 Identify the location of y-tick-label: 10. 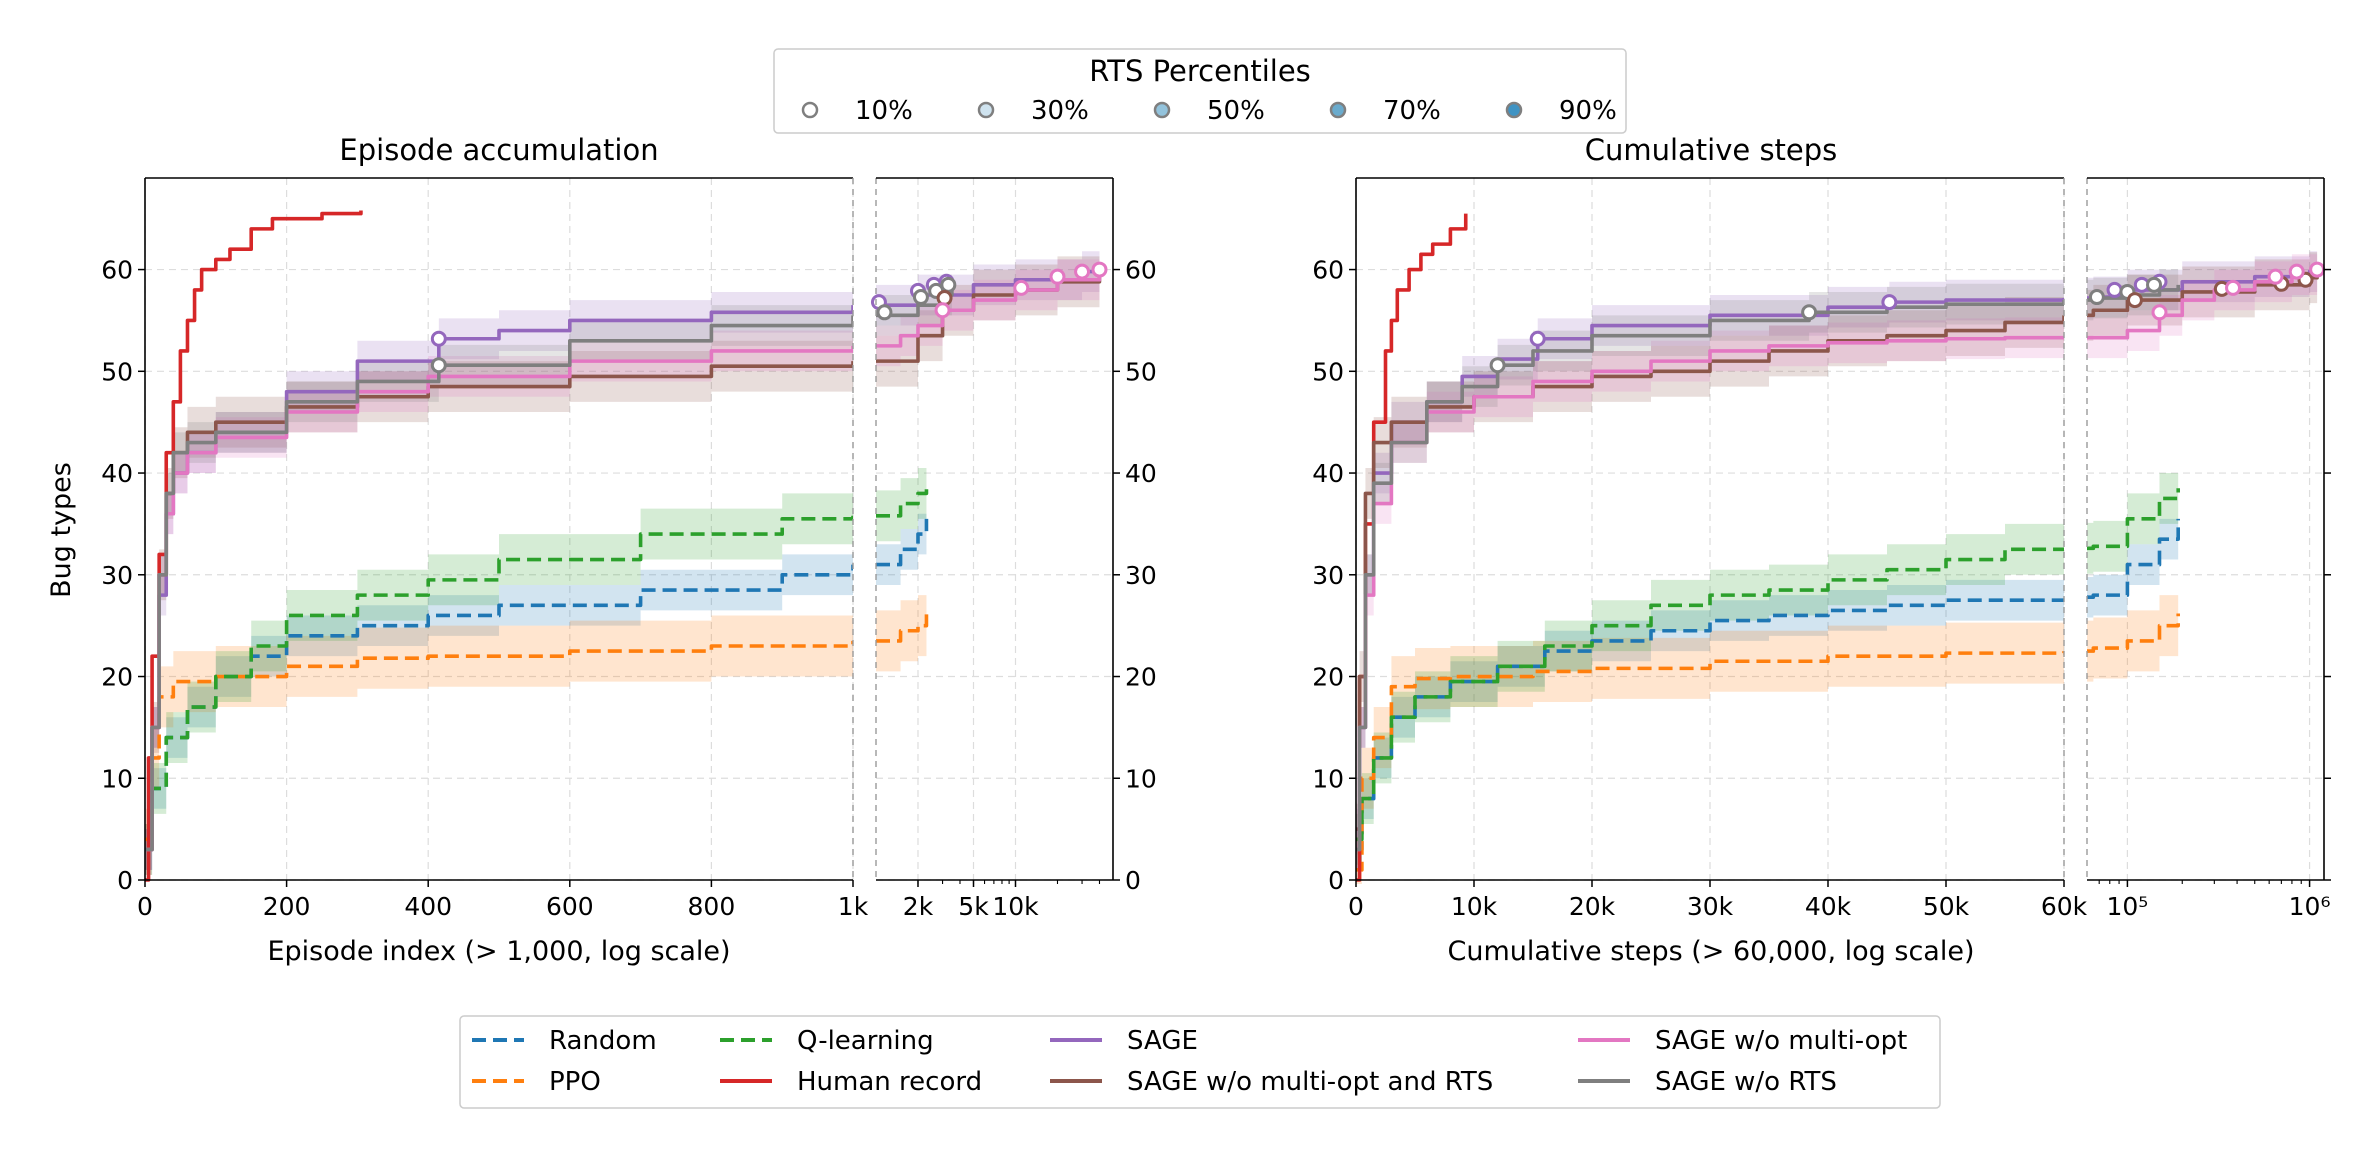
(1328, 778).